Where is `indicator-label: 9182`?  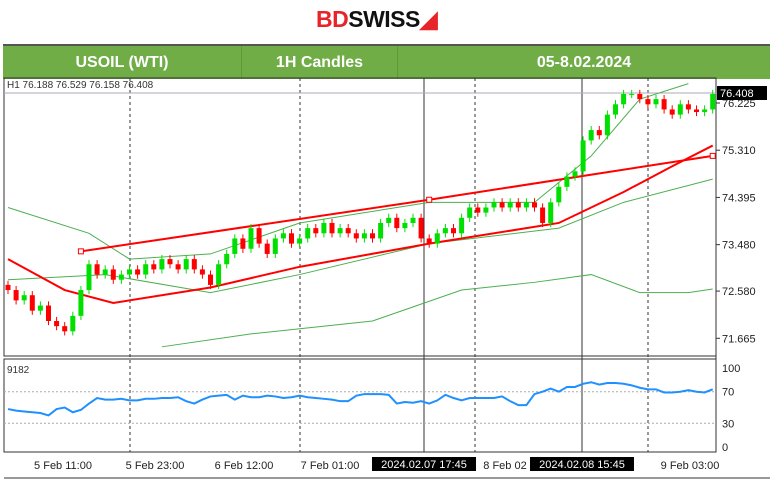 indicator-label: 9182 is located at coordinates (18, 370).